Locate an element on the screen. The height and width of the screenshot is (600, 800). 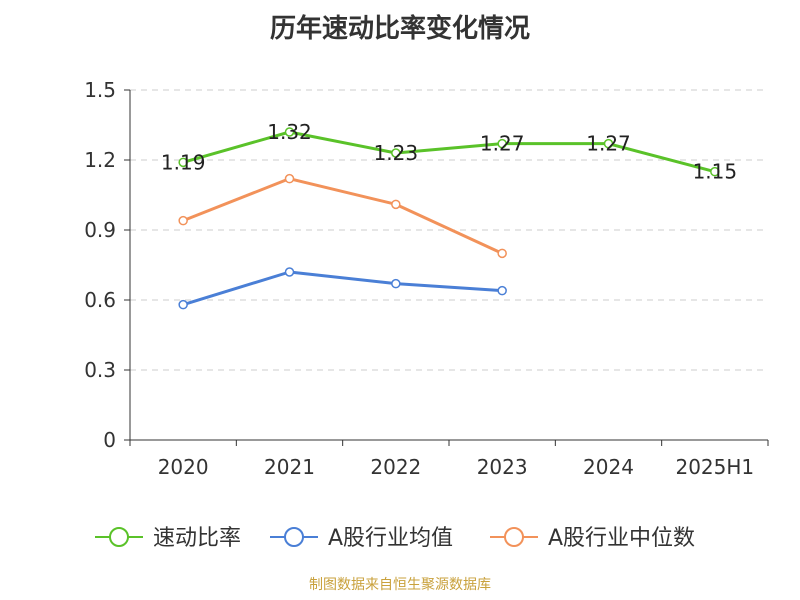
x-tick-label: 2025H1 is located at coordinates (714, 467).